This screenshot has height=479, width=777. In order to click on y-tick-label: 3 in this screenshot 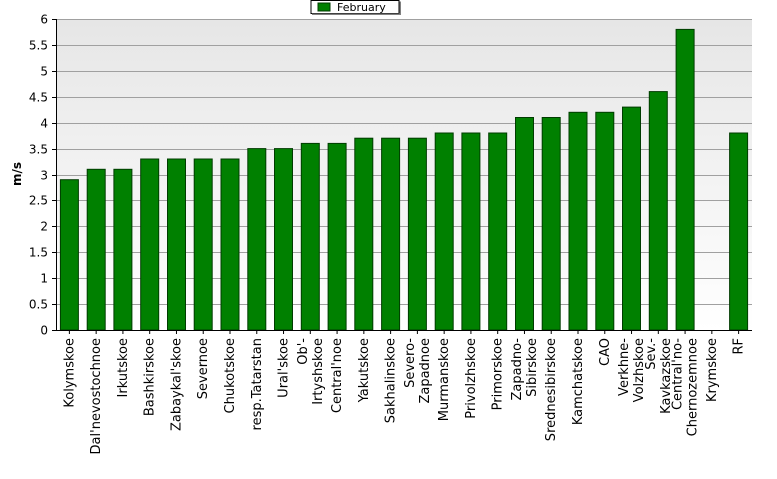, I will do `click(44, 176)`.